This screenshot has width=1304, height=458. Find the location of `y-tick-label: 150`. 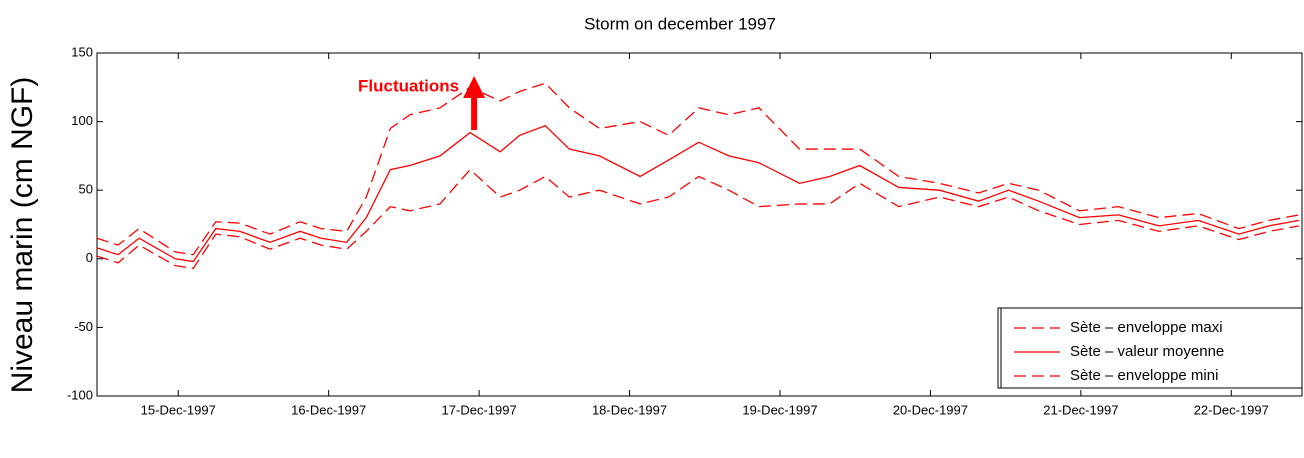

y-tick-label: 150 is located at coordinates (82, 51).